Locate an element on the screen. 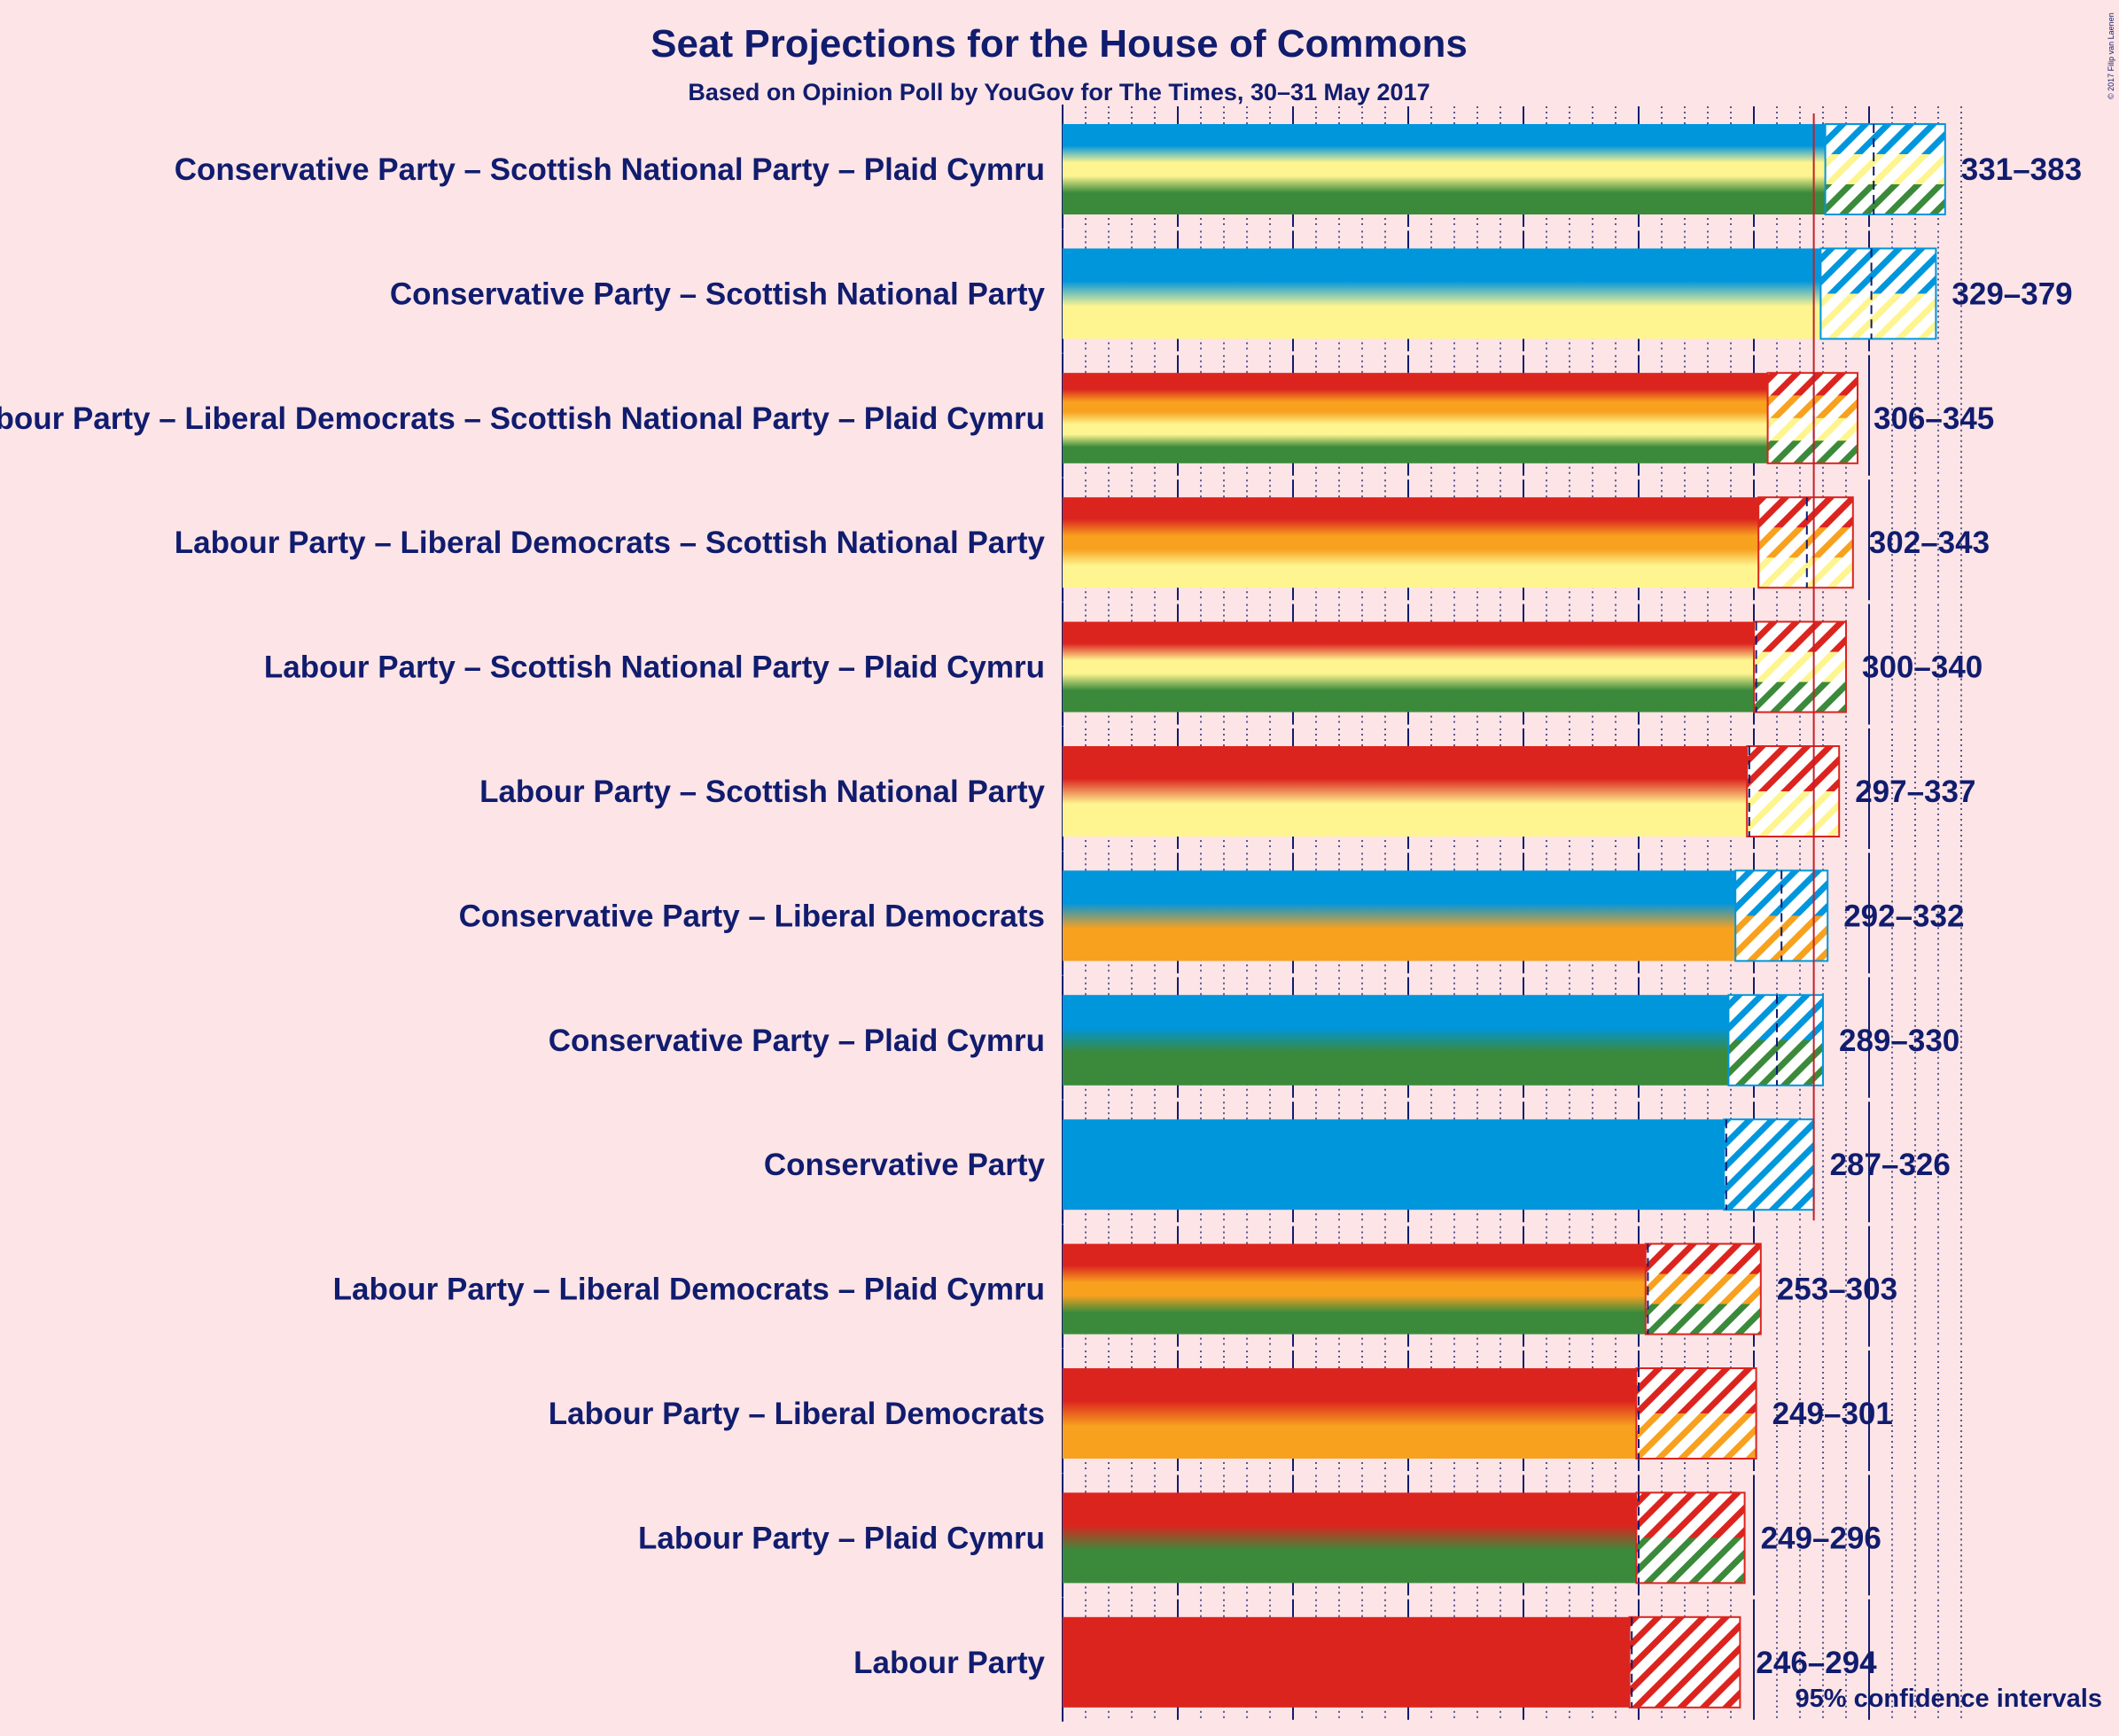 The height and width of the screenshot is (1736, 2119). range-label: 246–294 is located at coordinates (1817, 1663).